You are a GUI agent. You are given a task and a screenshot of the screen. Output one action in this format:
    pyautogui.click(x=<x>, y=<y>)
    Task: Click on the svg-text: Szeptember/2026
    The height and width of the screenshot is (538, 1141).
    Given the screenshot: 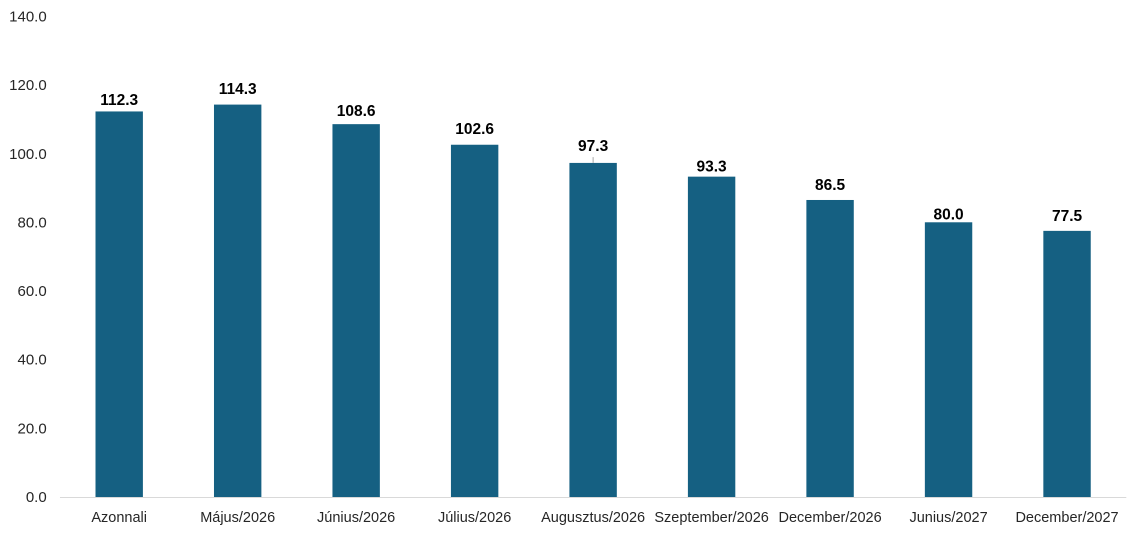 What is the action you would take?
    pyautogui.click(x=711, y=518)
    